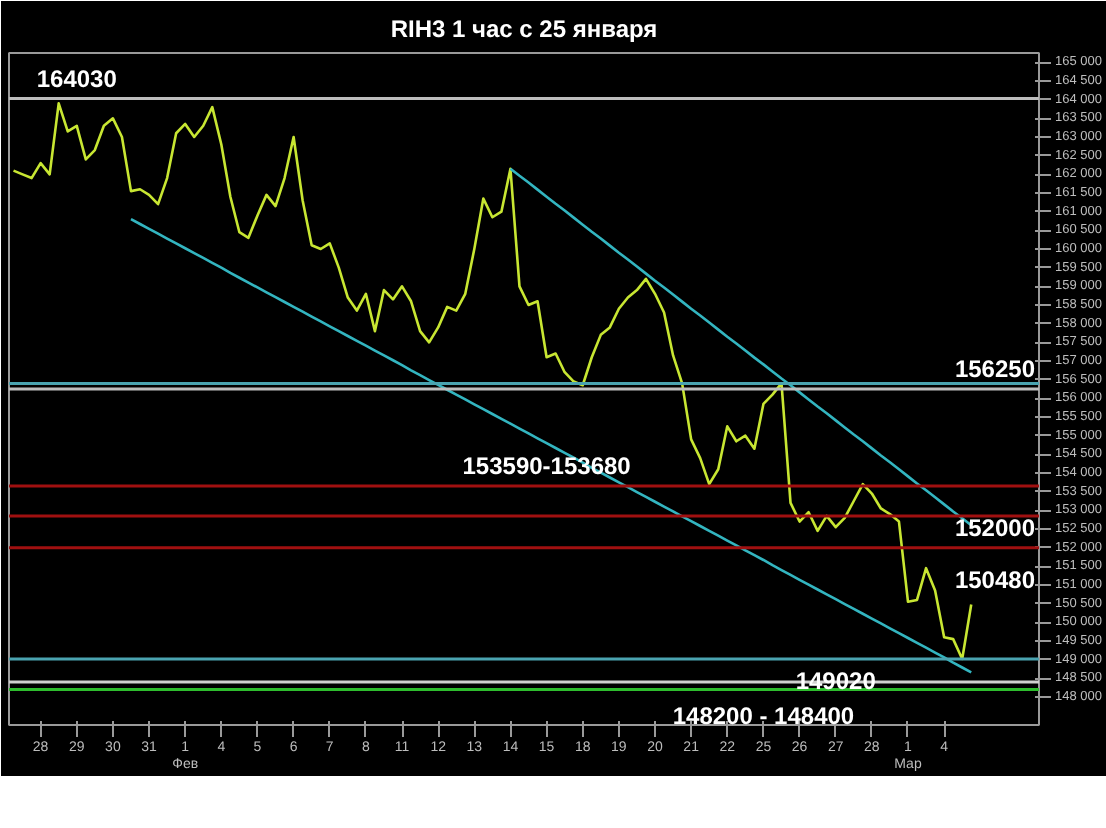 The width and height of the screenshot is (1106, 828). I want to click on annotation: 148200 - 148400, so click(763, 715).